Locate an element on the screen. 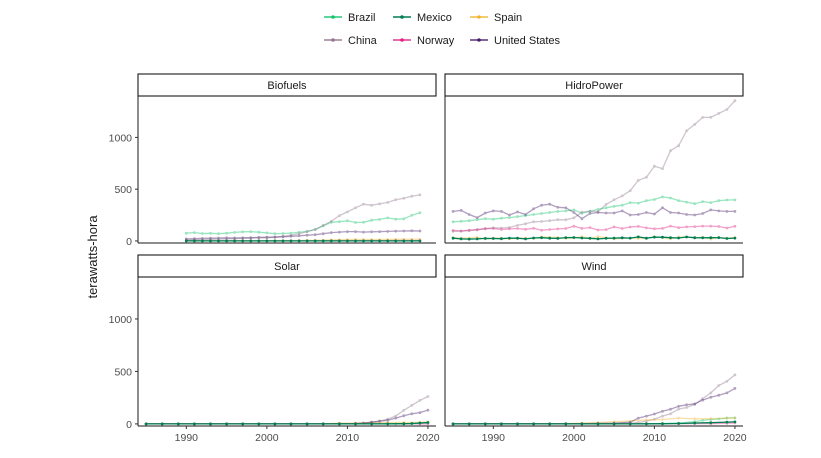  y-tick-label: 500 is located at coordinates (123, 372).